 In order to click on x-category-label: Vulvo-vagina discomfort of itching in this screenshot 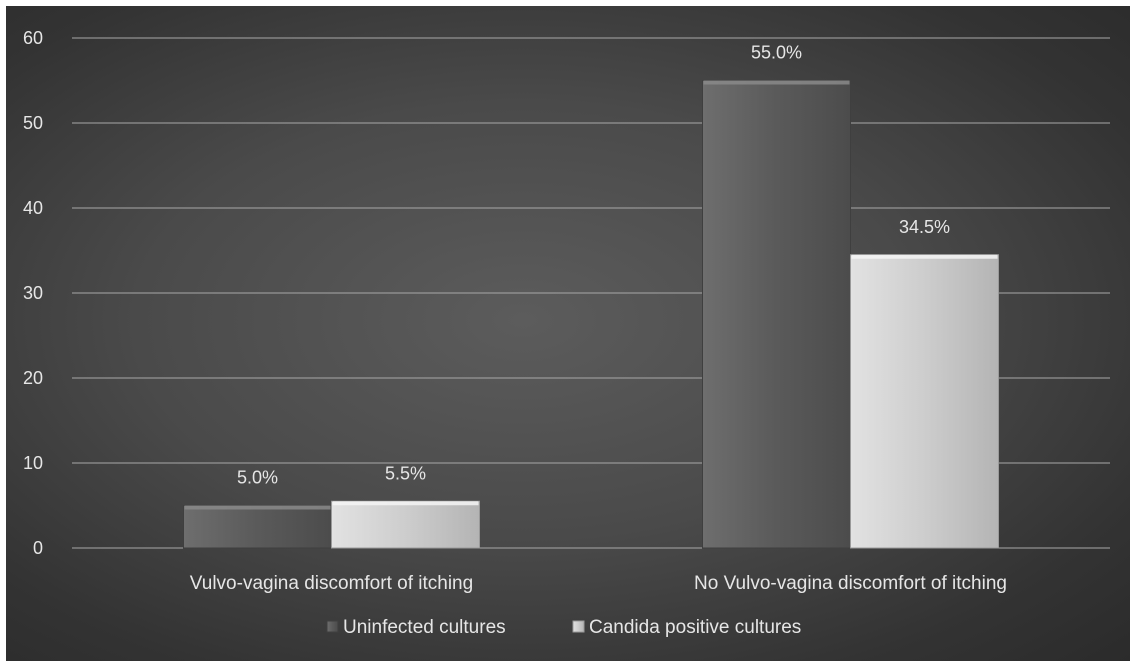, I will do `click(331, 583)`.